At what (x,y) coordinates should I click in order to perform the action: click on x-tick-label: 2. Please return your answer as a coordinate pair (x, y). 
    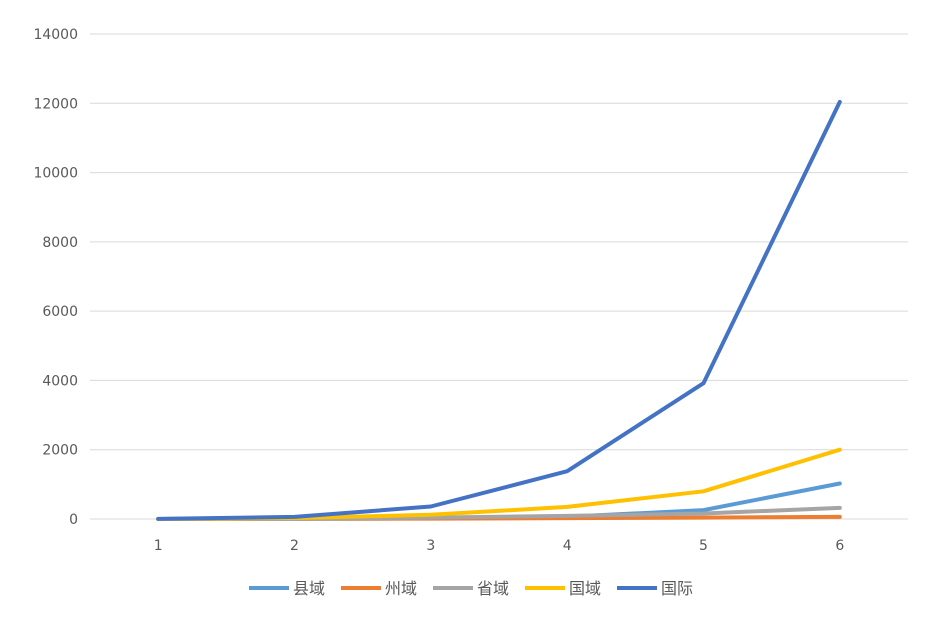
    Looking at the image, I should click on (294, 546).